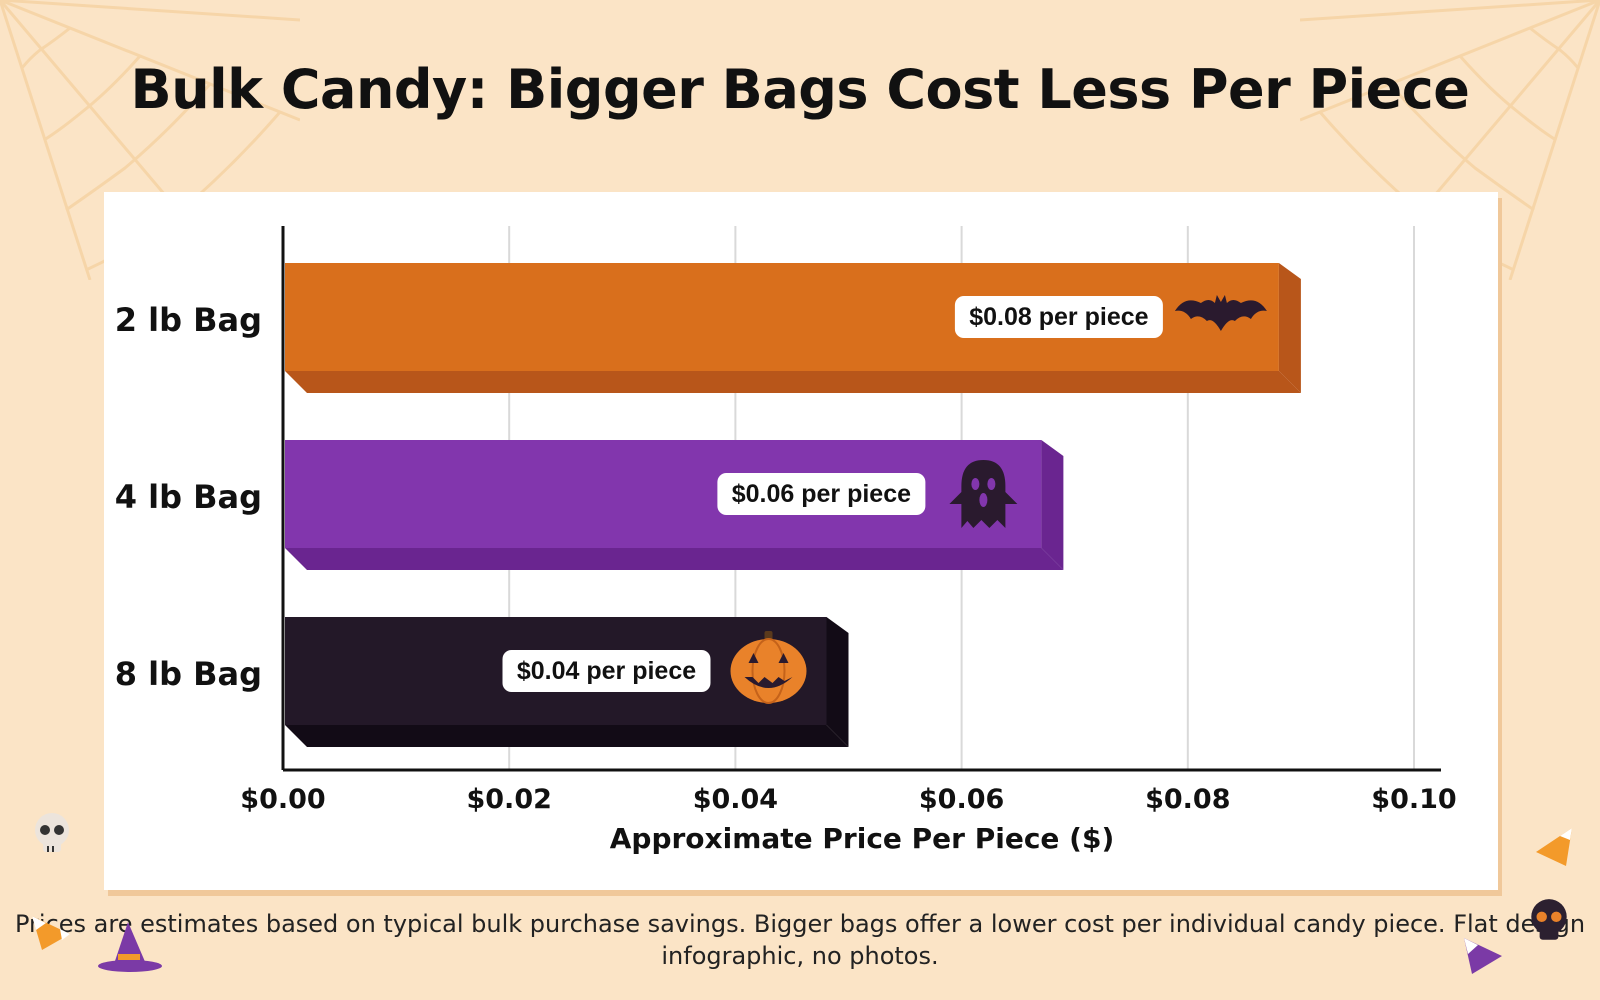 The image size is (1600, 1000). I want to click on pumpkin-body, so click(768, 671).